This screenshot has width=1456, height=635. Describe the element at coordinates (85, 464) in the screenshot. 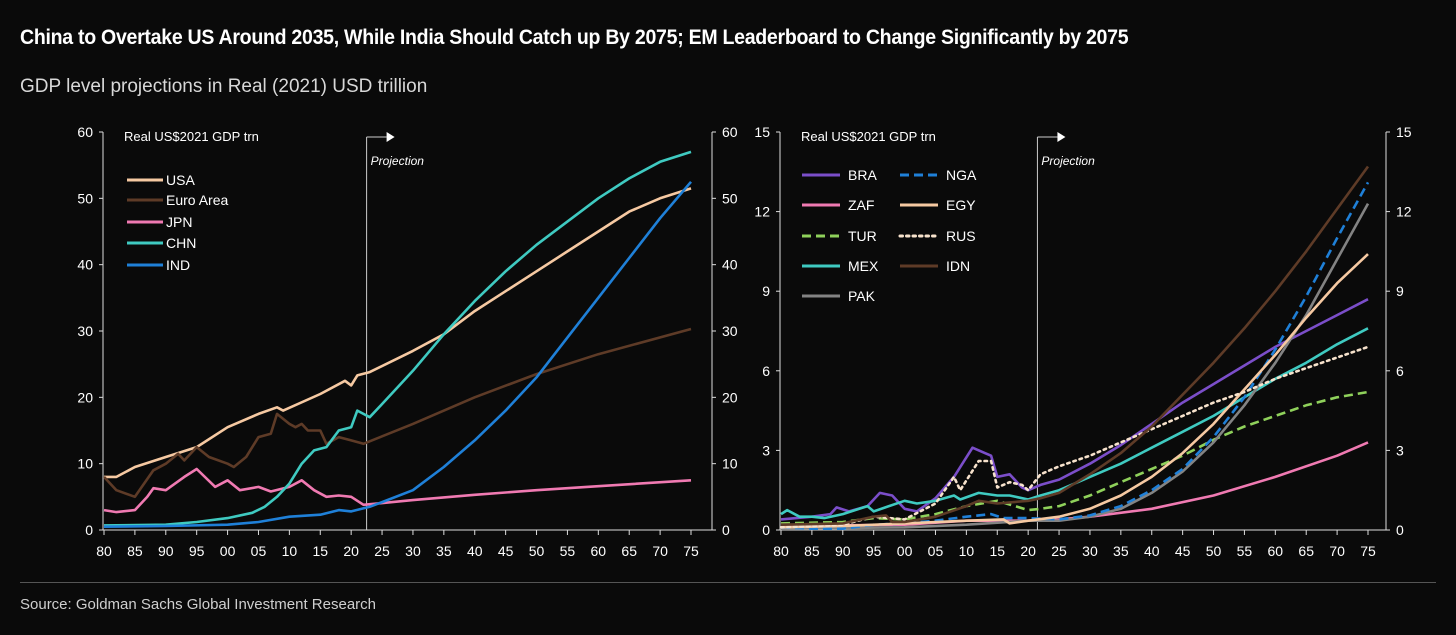

I see `y-tick-label-left: 10` at that location.